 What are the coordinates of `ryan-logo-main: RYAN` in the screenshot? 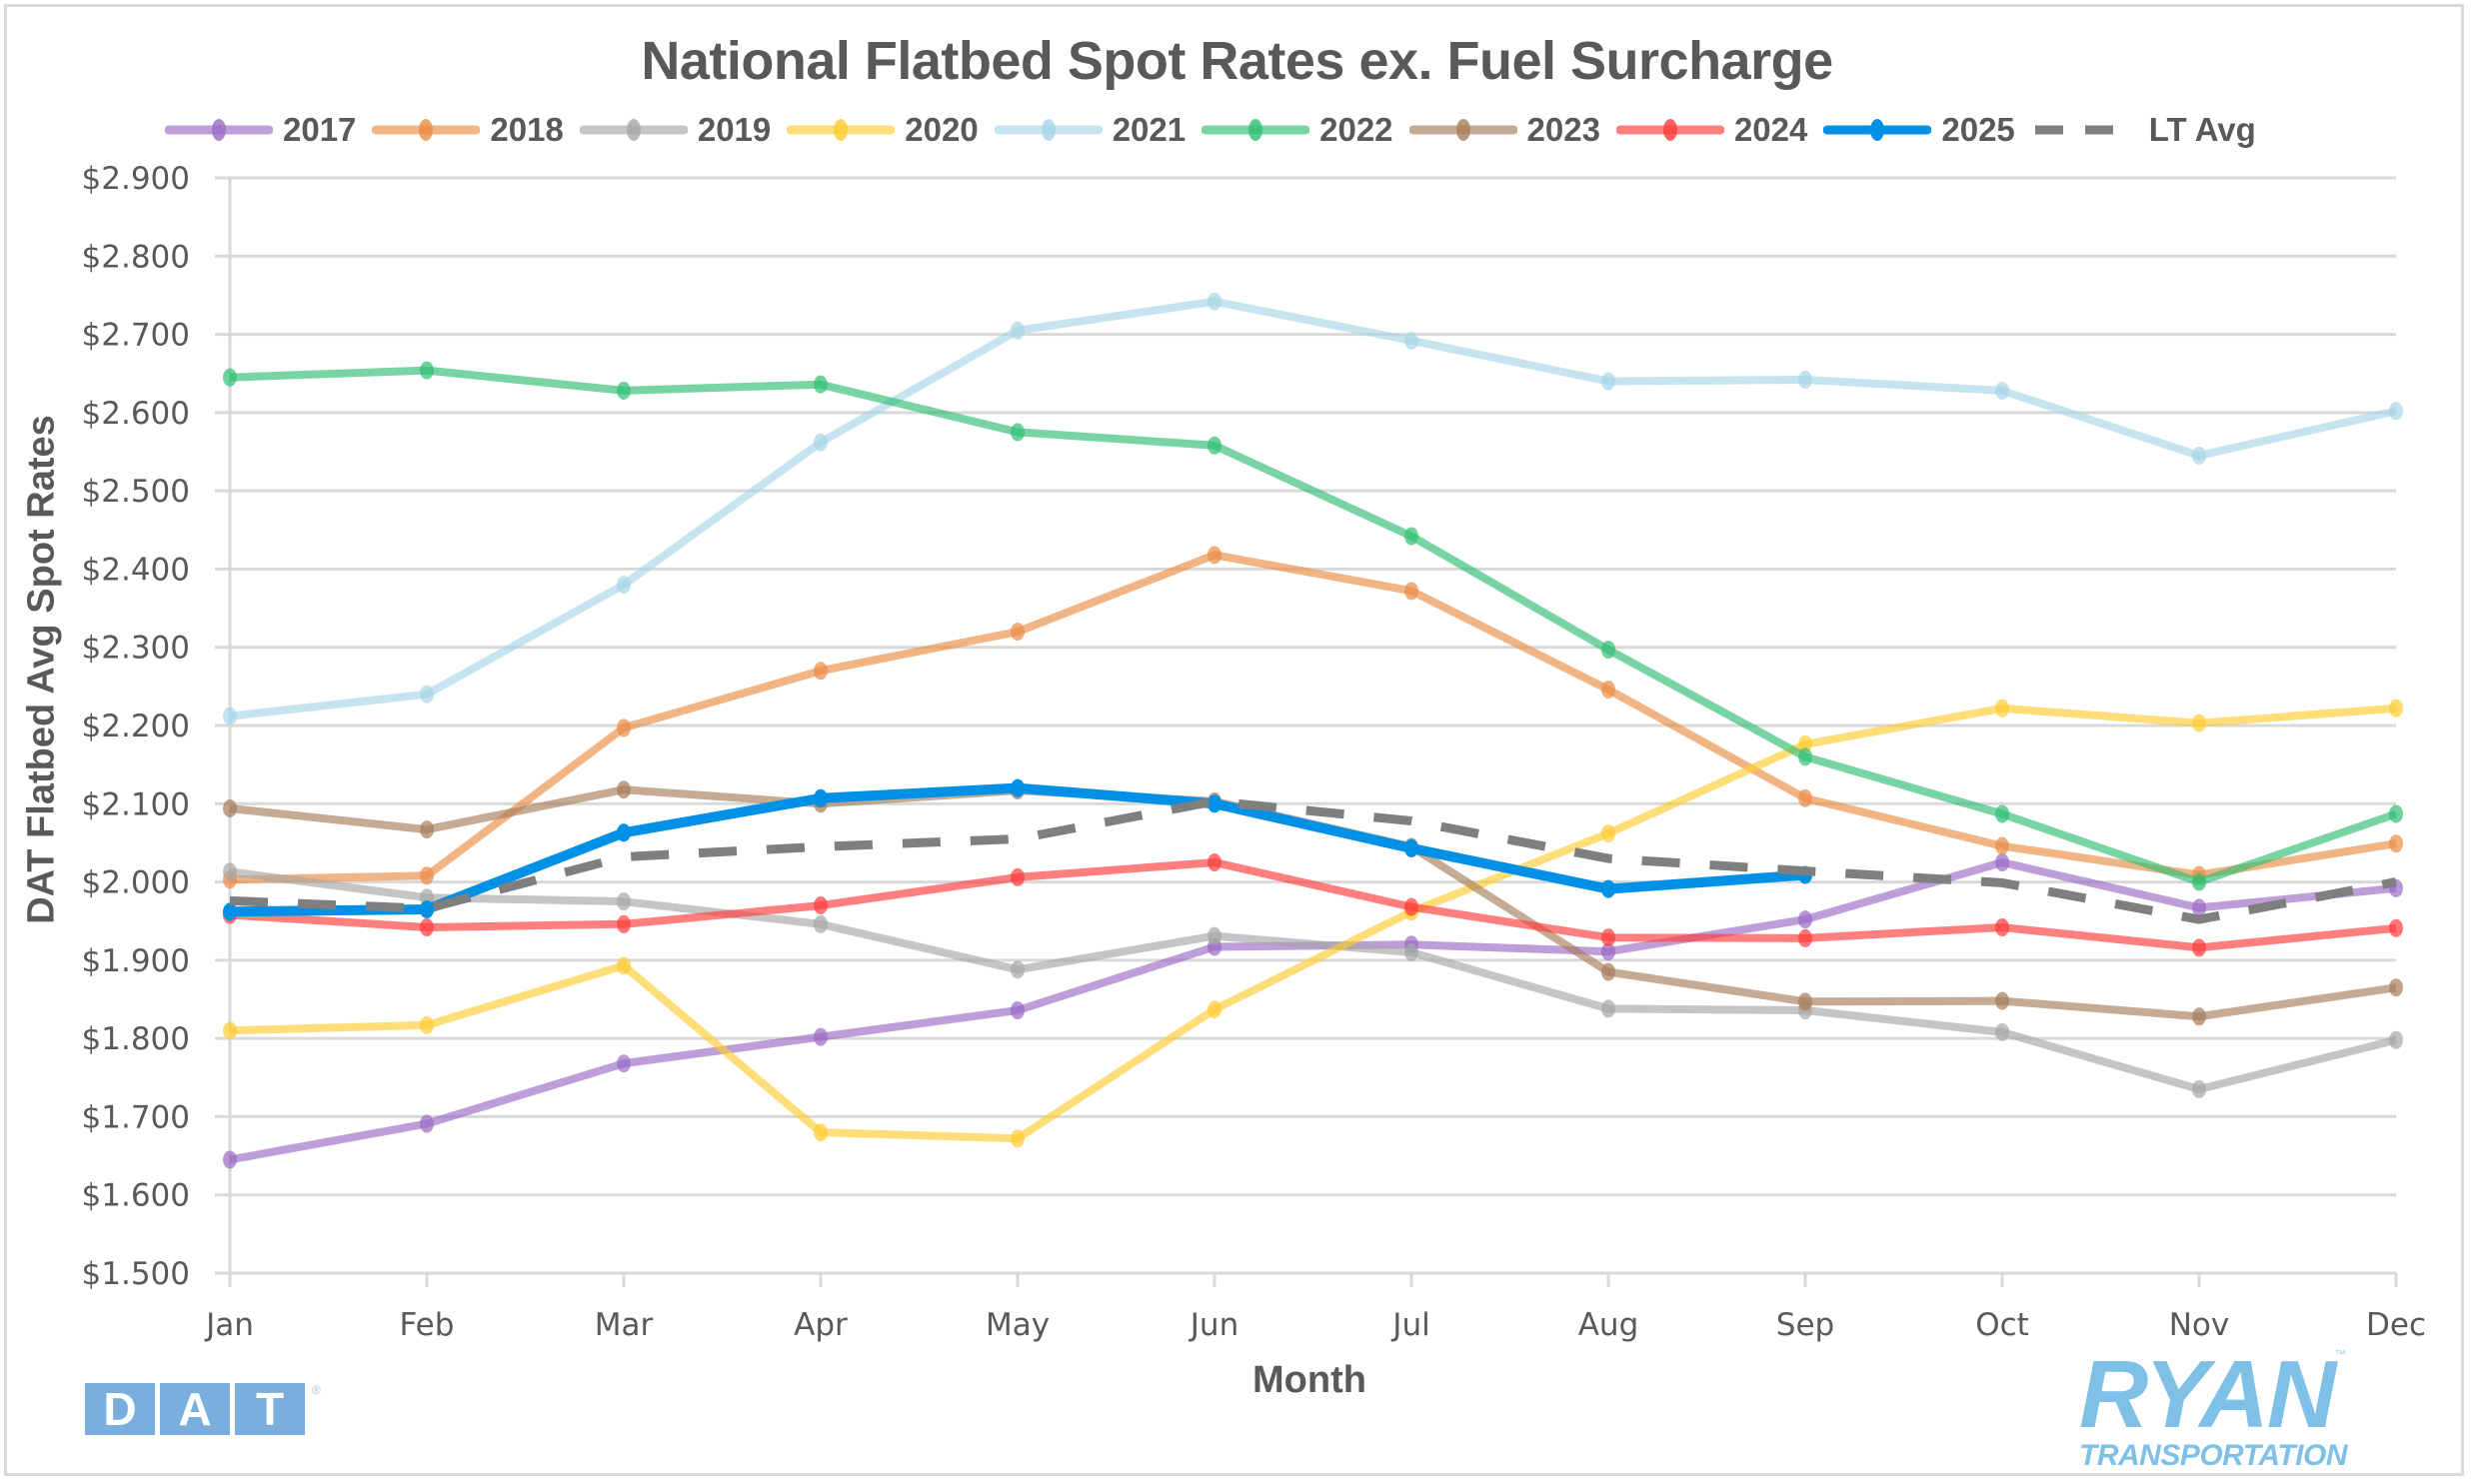 It's located at (2207, 1394).